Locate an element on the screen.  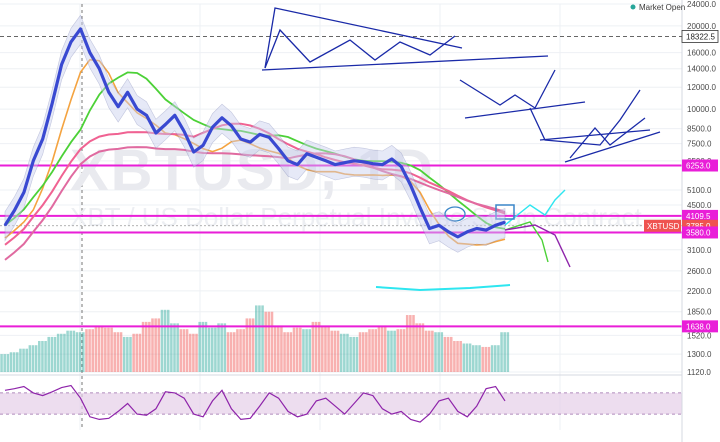
volume-bars is located at coordinates (255, 338).